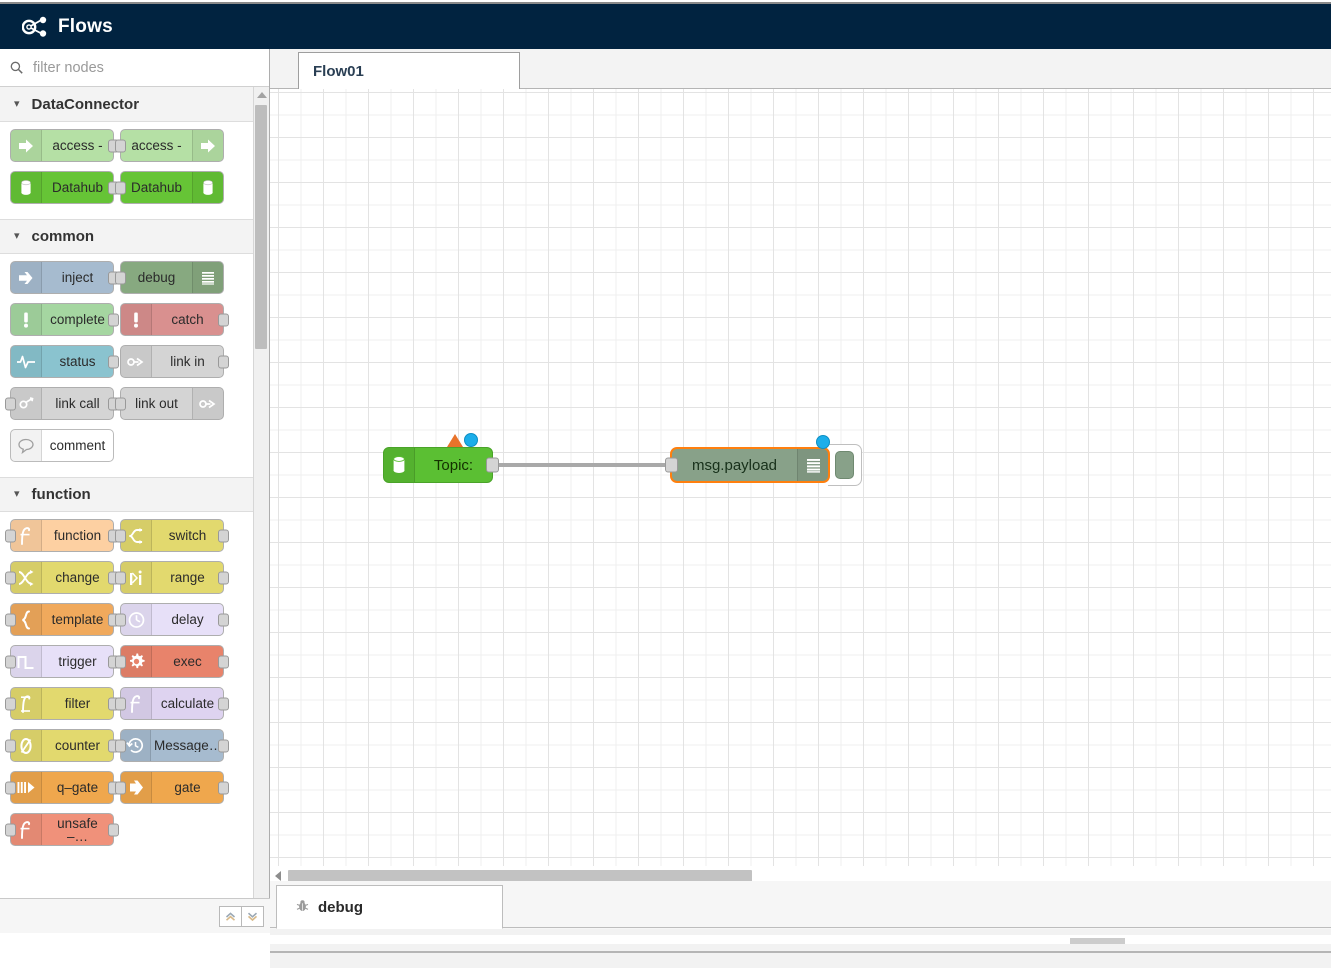 The image size is (1331, 968). I want to click on expand-all-button, so click(252, 916).